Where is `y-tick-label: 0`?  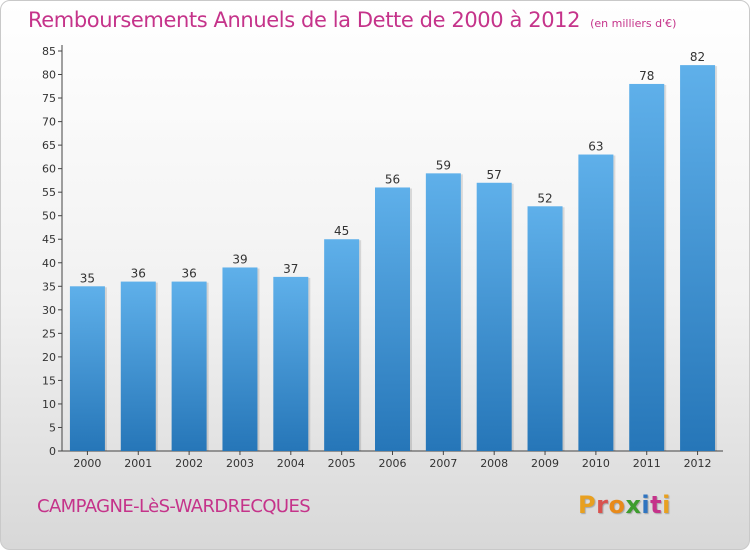 y-tick-label: 0 is located at coordinates (52, 451).